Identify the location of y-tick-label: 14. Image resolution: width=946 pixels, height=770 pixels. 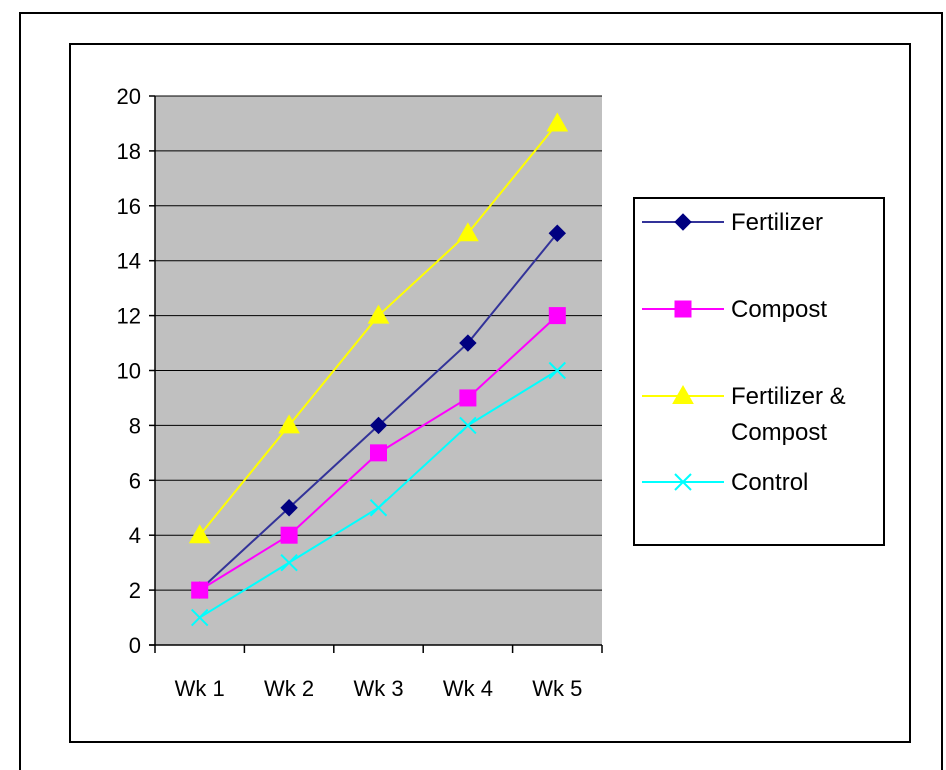
(129, 261).